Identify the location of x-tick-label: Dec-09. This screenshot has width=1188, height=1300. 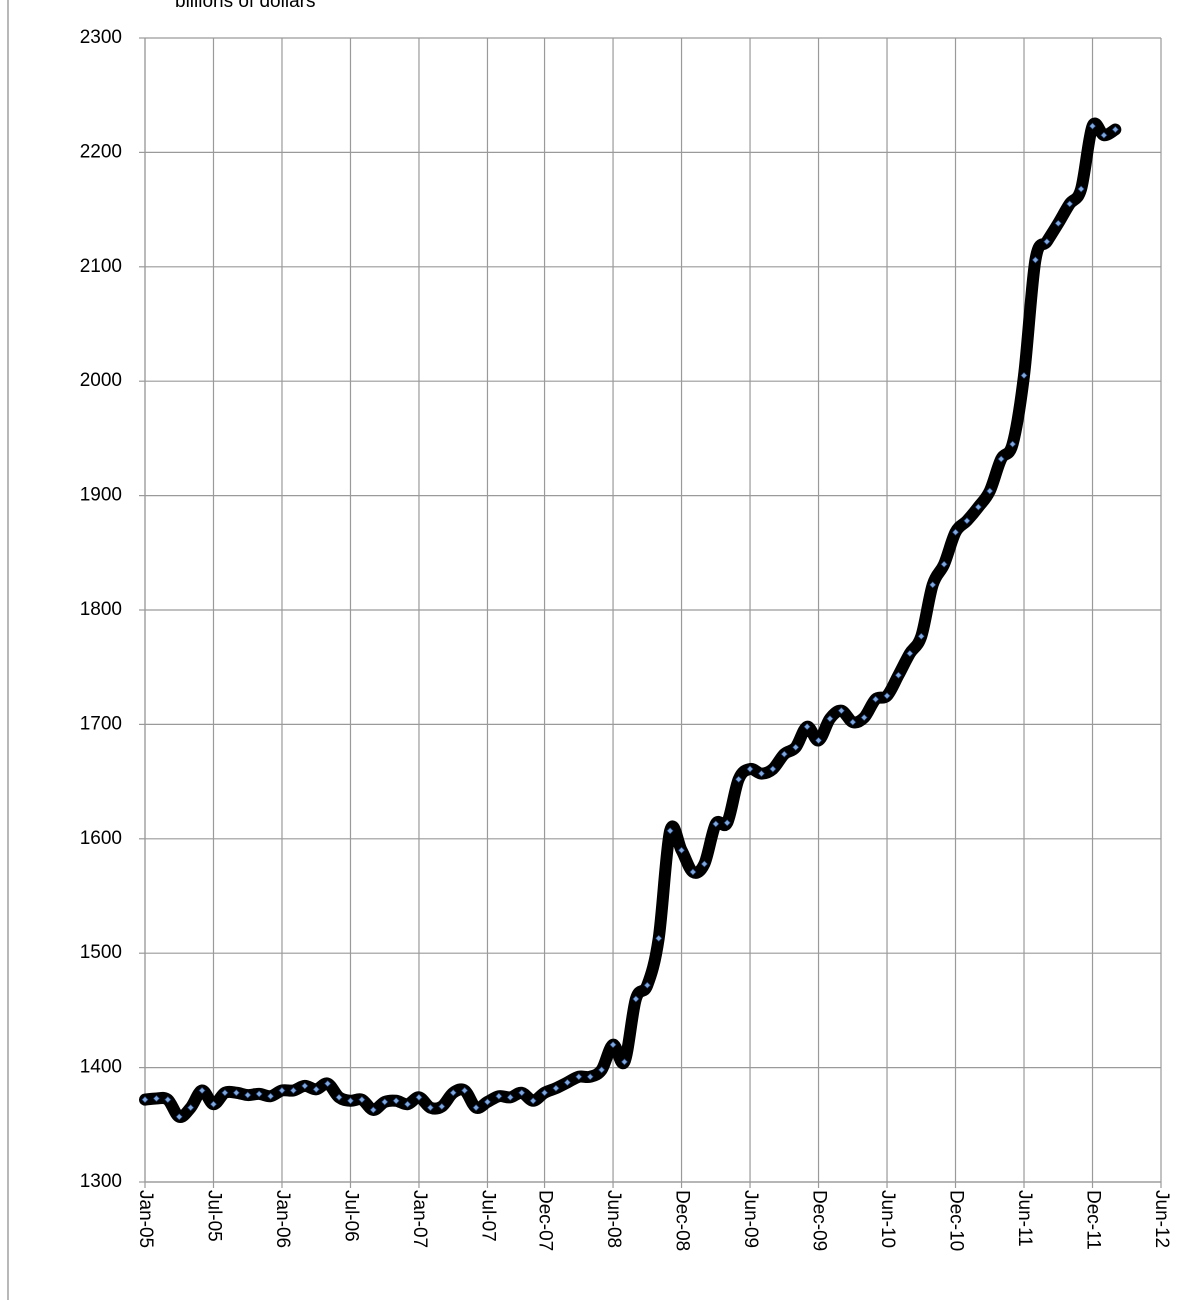
(819, 1220).